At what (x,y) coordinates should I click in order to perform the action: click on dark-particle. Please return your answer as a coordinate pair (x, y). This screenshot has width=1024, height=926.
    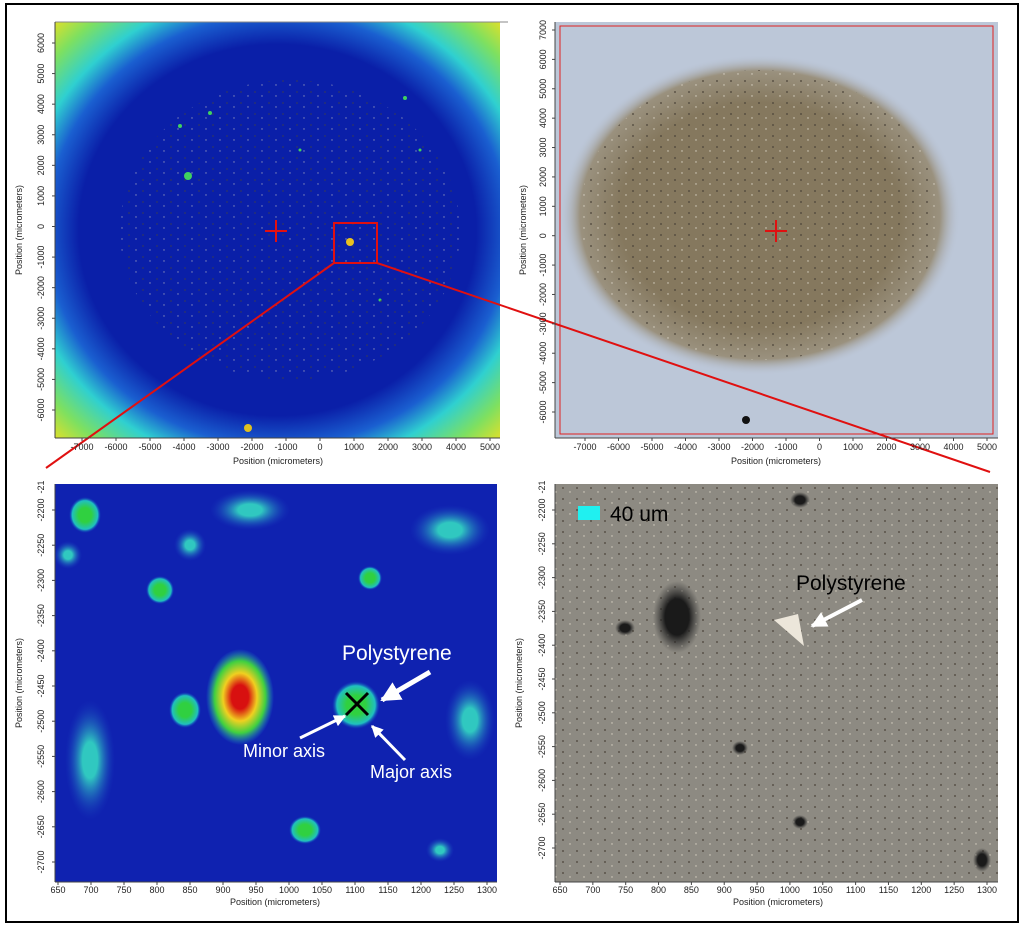
    Looking at the image, I should click on (677, 617).